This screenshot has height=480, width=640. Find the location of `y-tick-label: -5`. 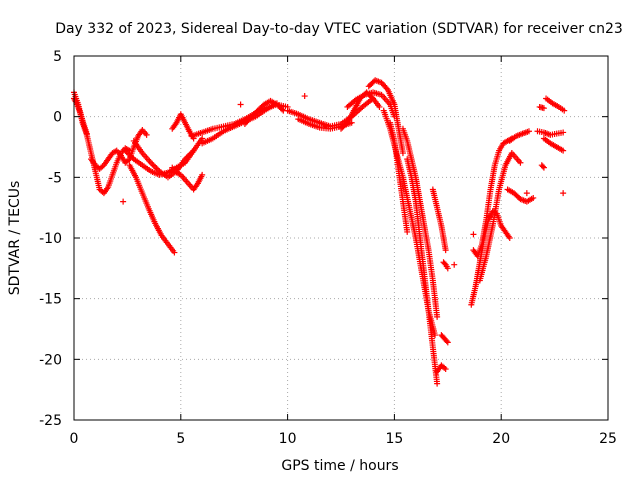

y-tick-label: -5 is located at coordinates (55, 178).